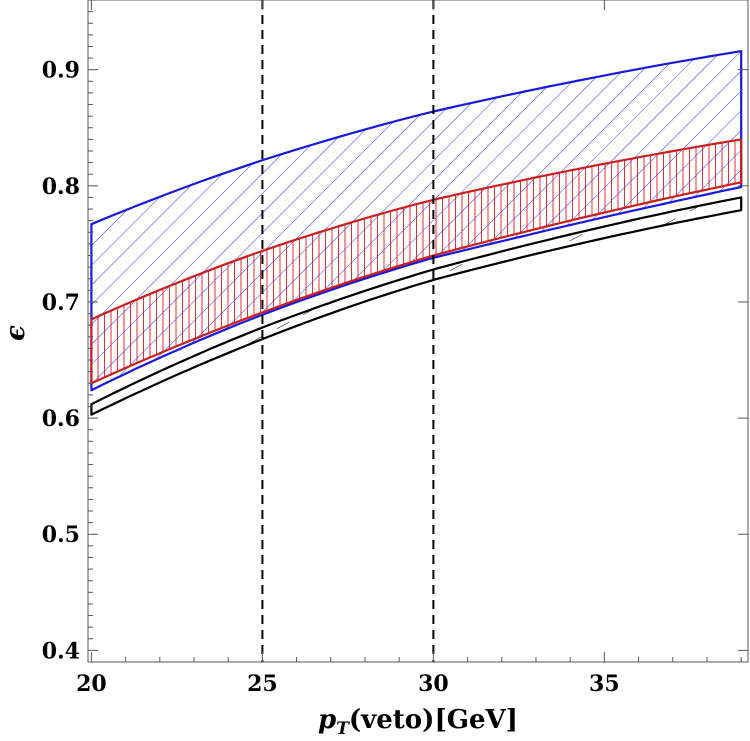  Describe the element at coordinates (61, 419) in the screenshot. I see `y-tick-label: 0.6` at that location.